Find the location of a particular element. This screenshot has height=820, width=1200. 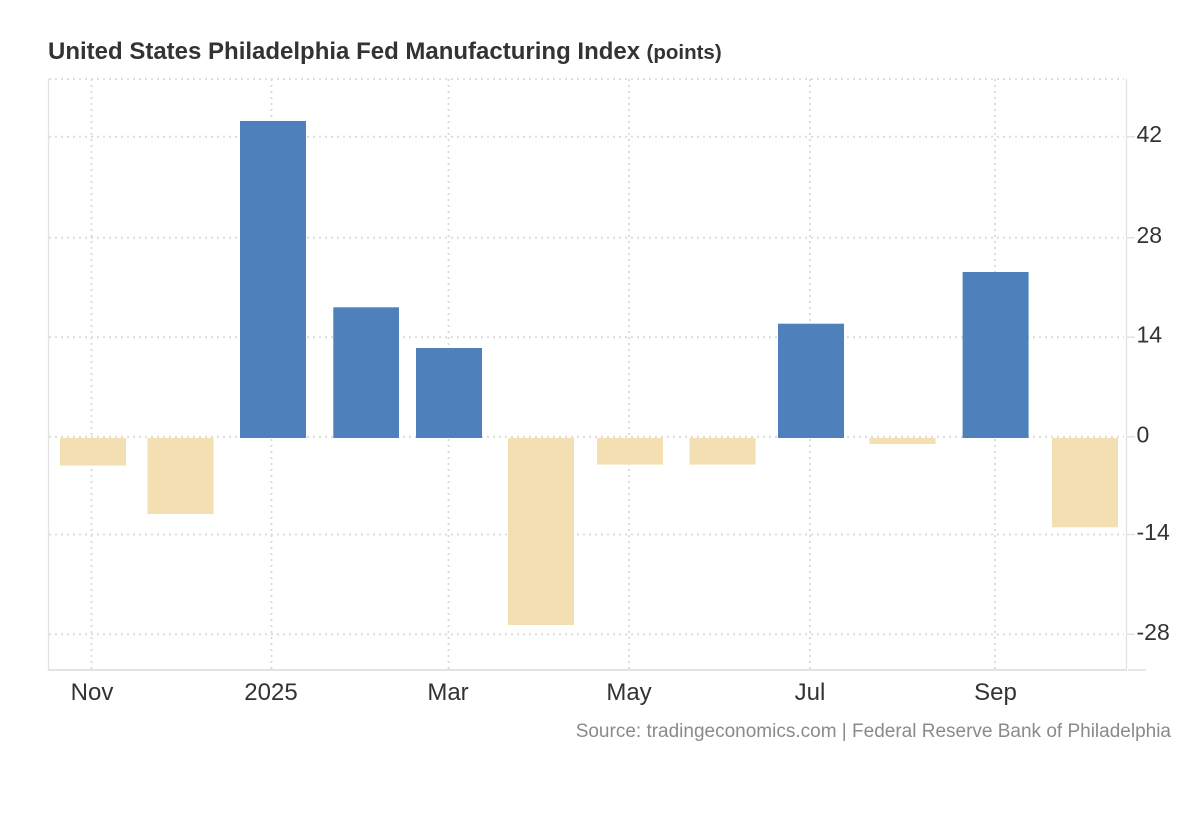

svg-text: -14 is located at coordinates (1153, 532).